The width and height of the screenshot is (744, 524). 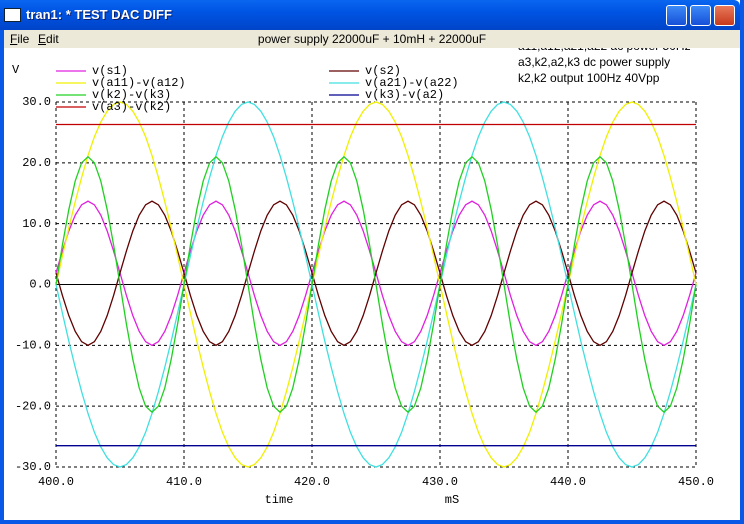 What do you see at coordinates (40, 285) in the screenshot?
I see `y-tick-label: 0.0` at bounding box center [40, 285].